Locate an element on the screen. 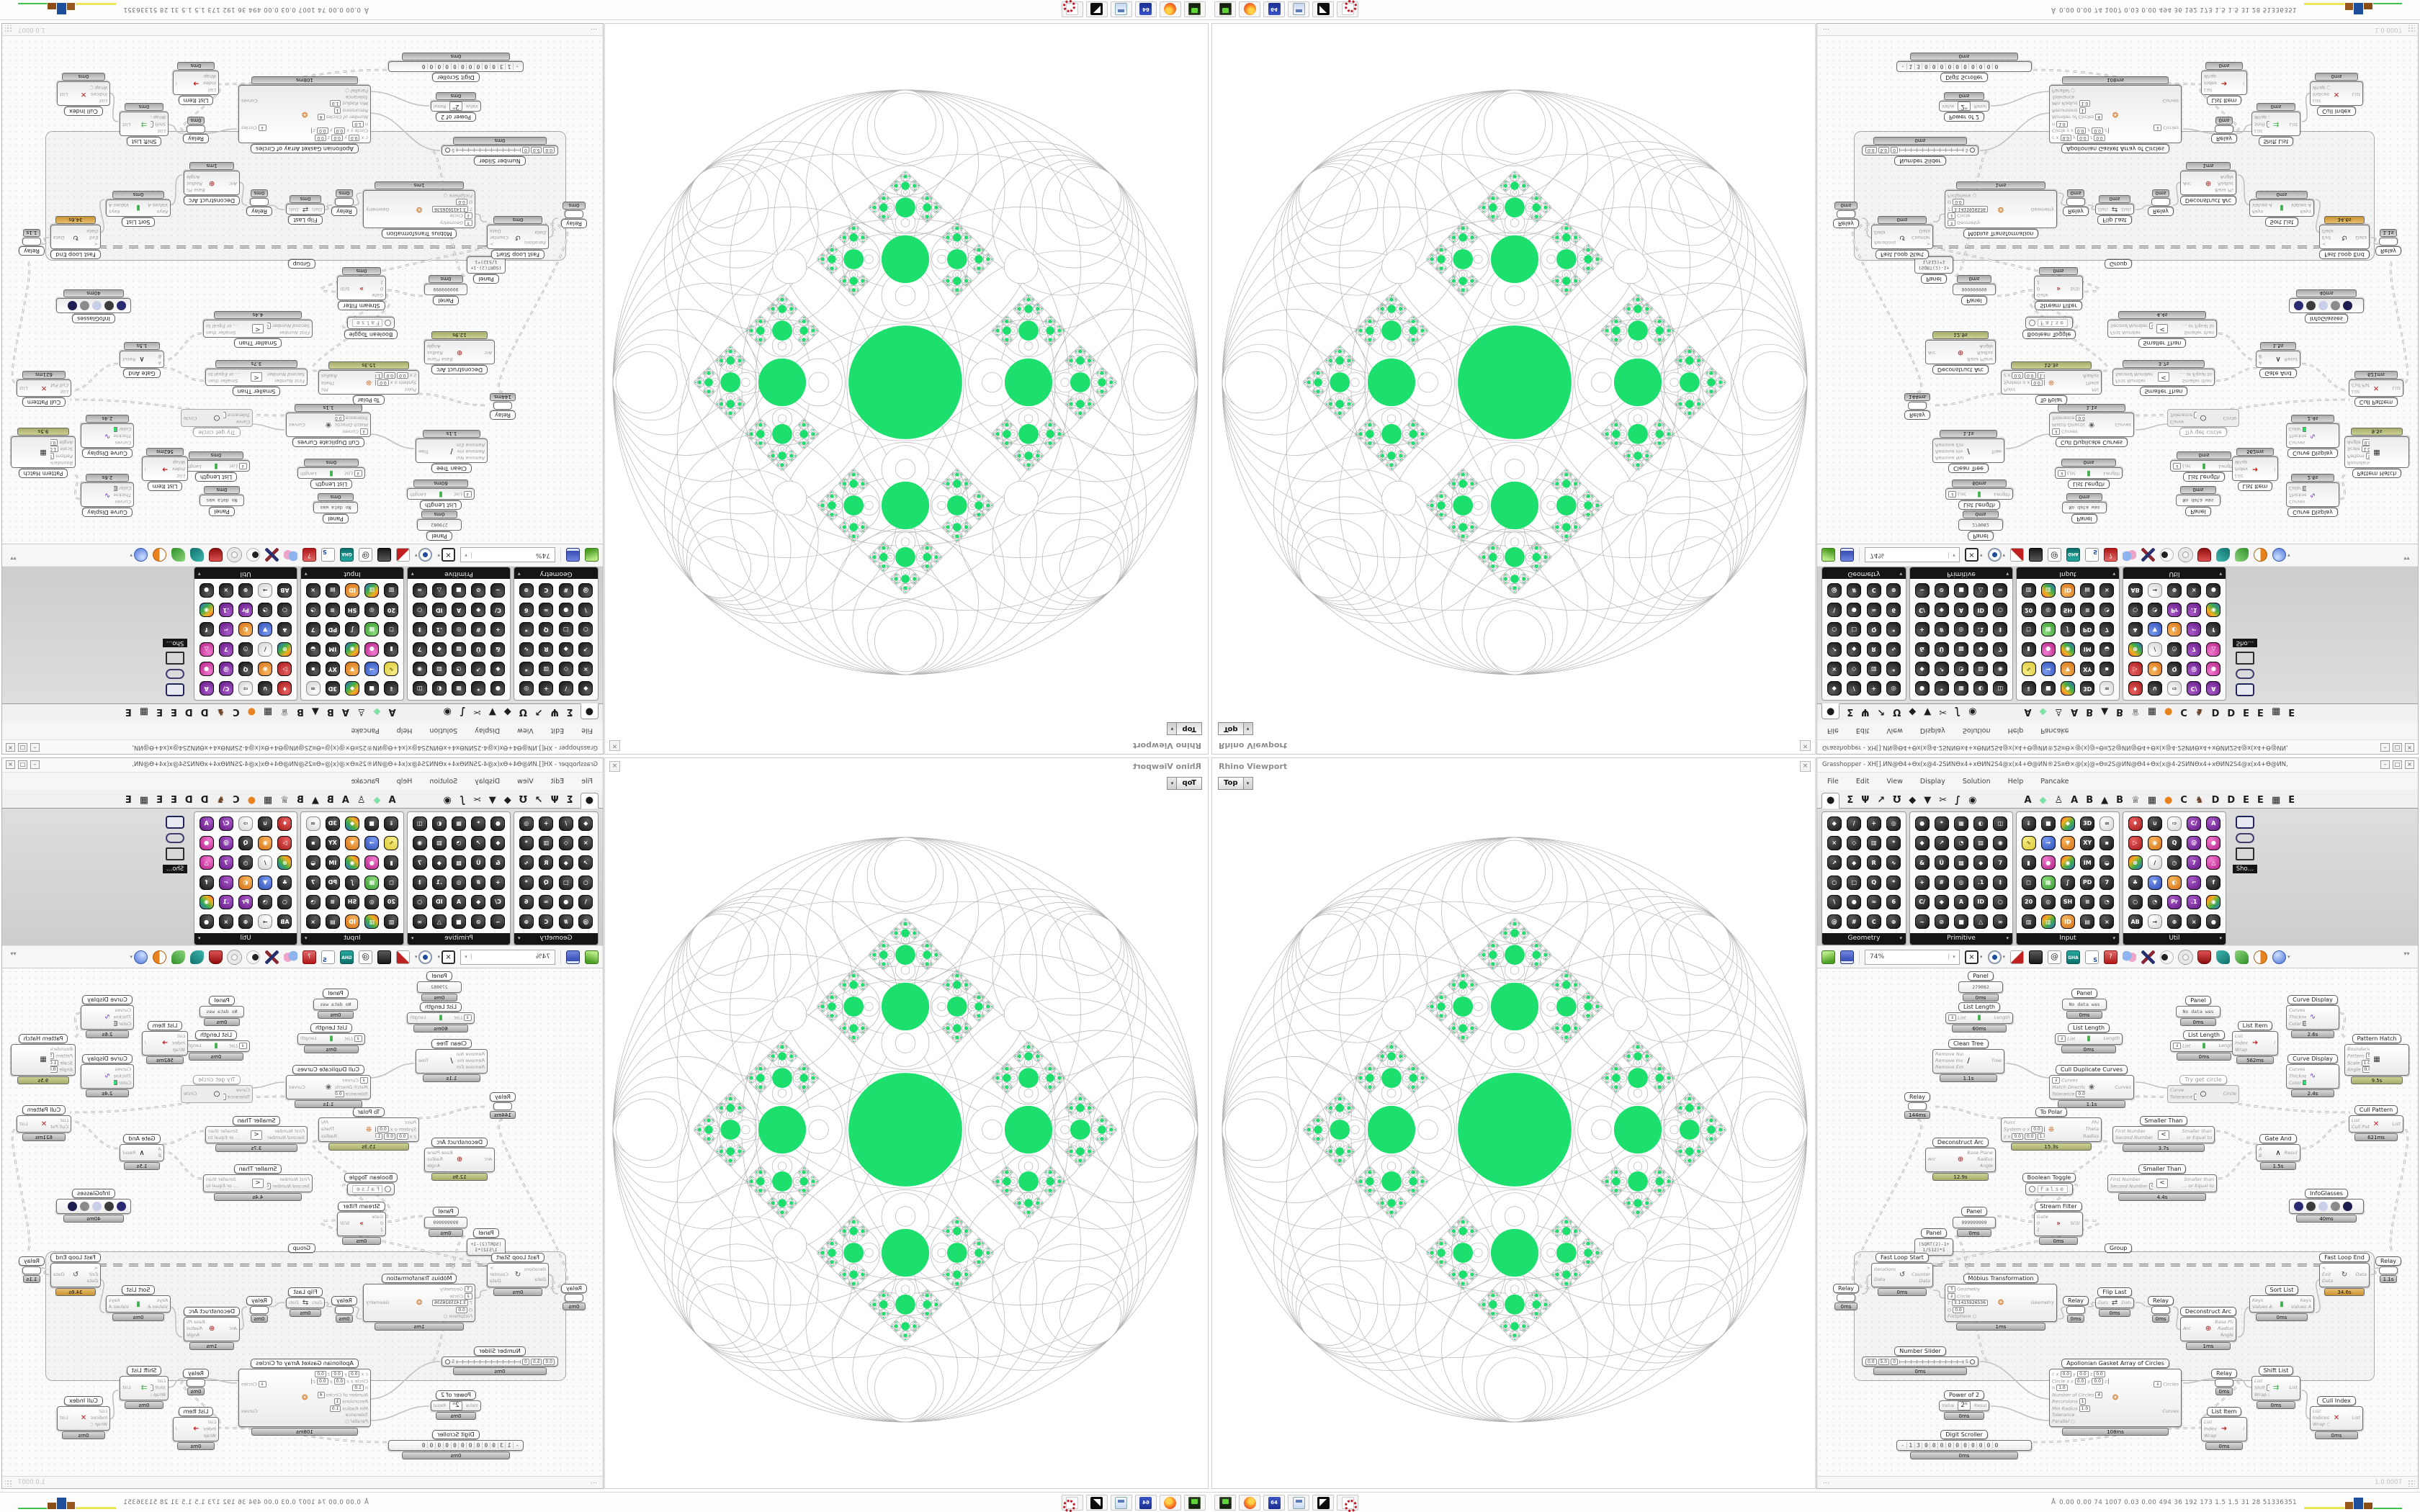 Image resolution: width=2420 pixels, height=1512 pixels. minimize-button: – is located at coordinates (2385, 764).